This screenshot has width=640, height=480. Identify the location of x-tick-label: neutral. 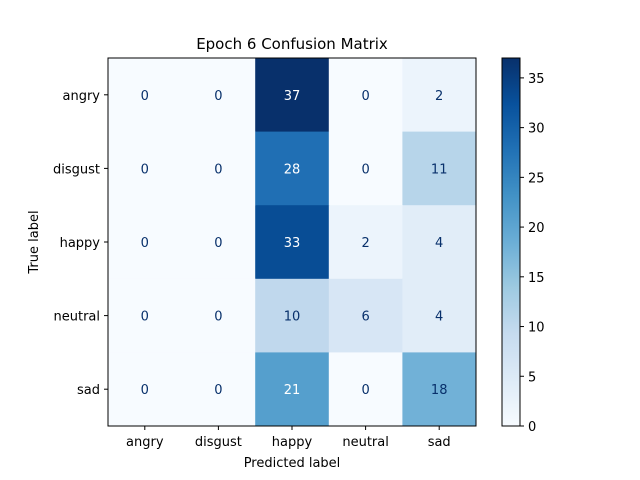
(365, 442).